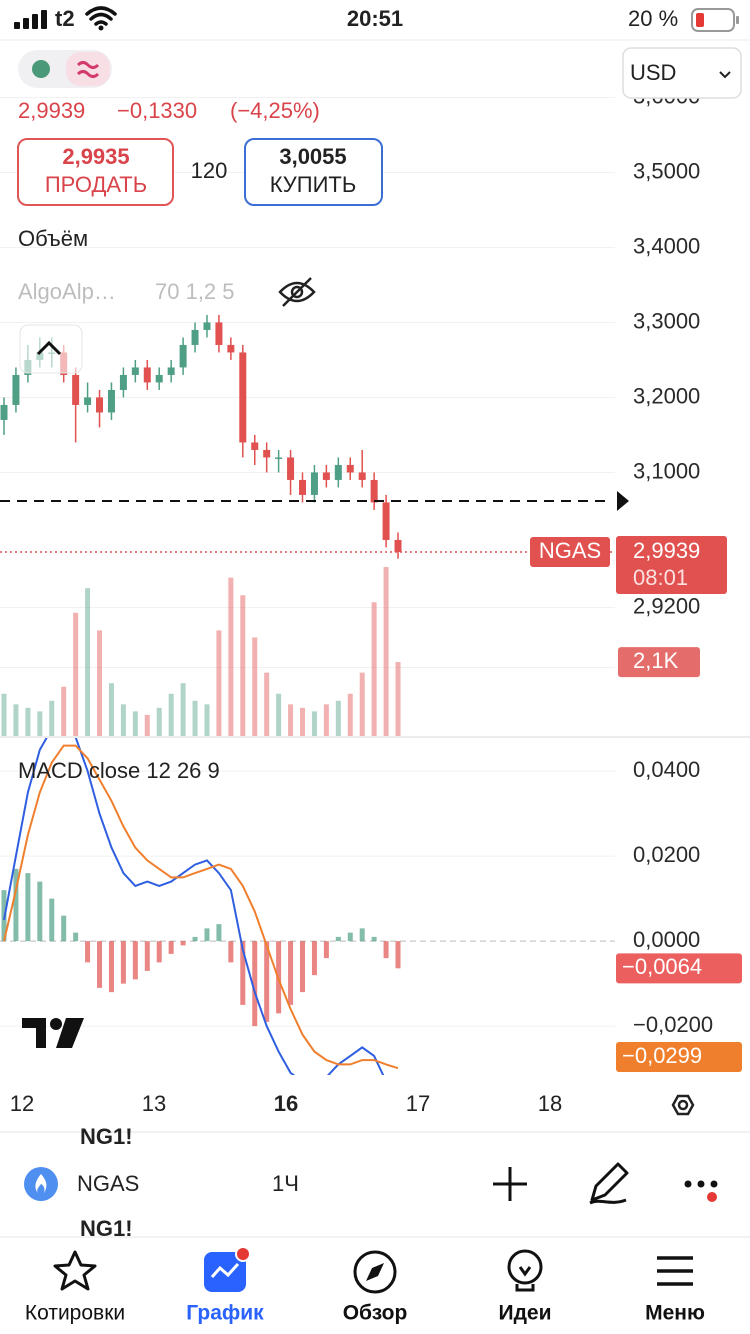  Describe the element at coordinates (225, 1270) in the screenshot. I see `chart-tab-icon` at that location.